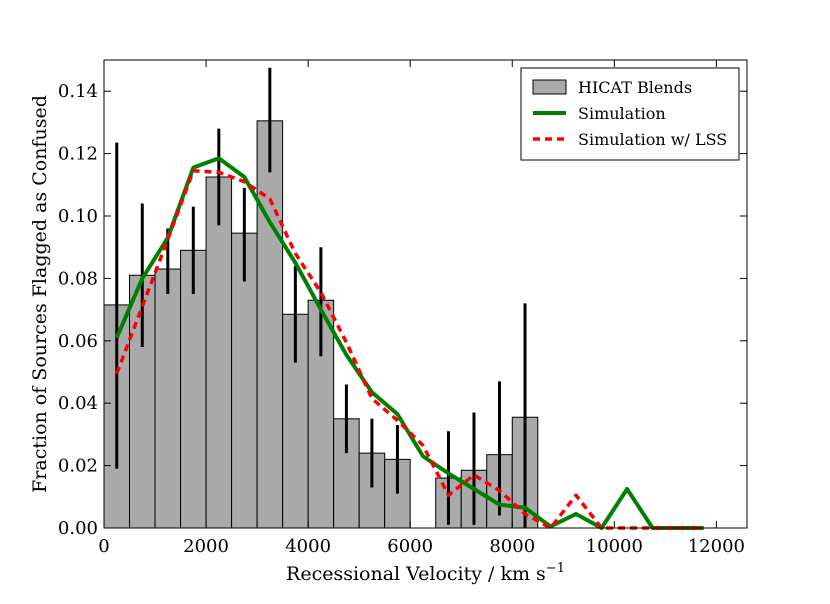 Image resolution: width=830 pixels, height=604 pixels. I want to click on legend-swatch-hicat-blends, so click(549, 87).